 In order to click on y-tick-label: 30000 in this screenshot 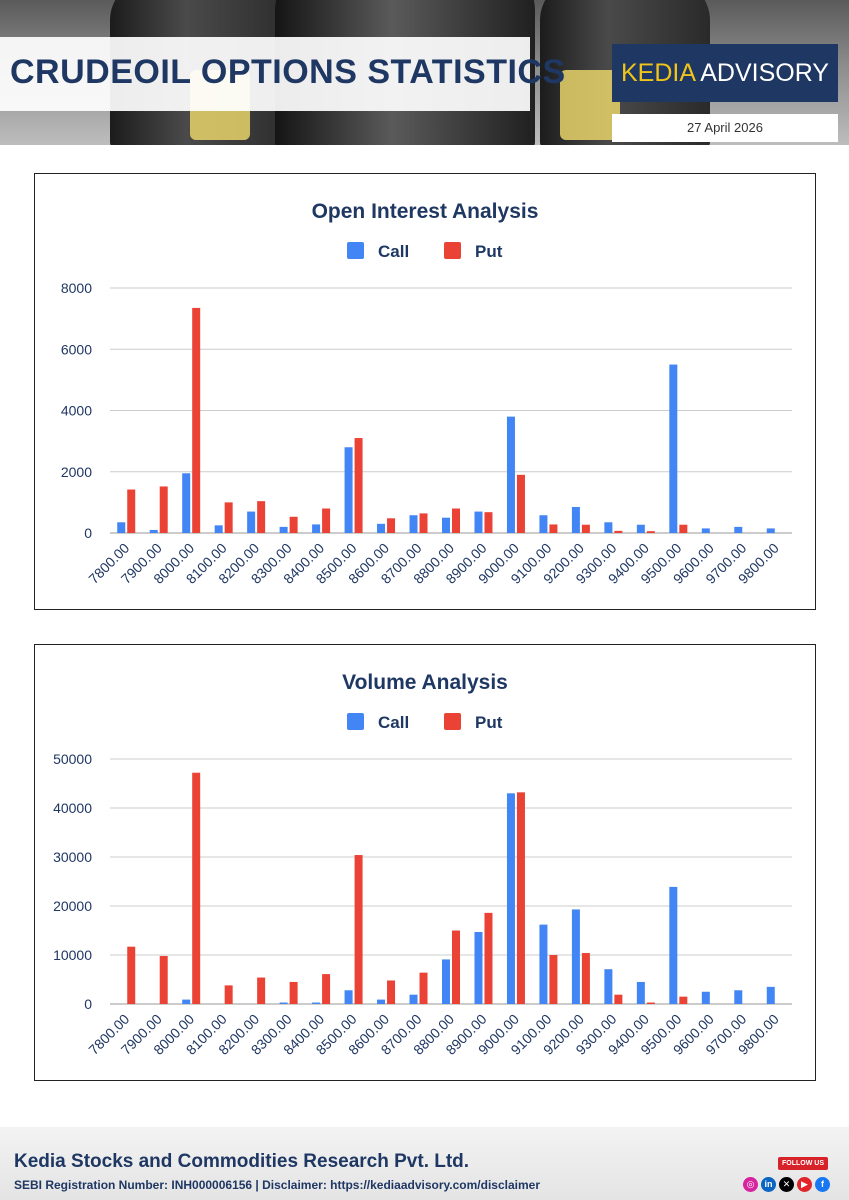, I will do `click(72, 857)`.